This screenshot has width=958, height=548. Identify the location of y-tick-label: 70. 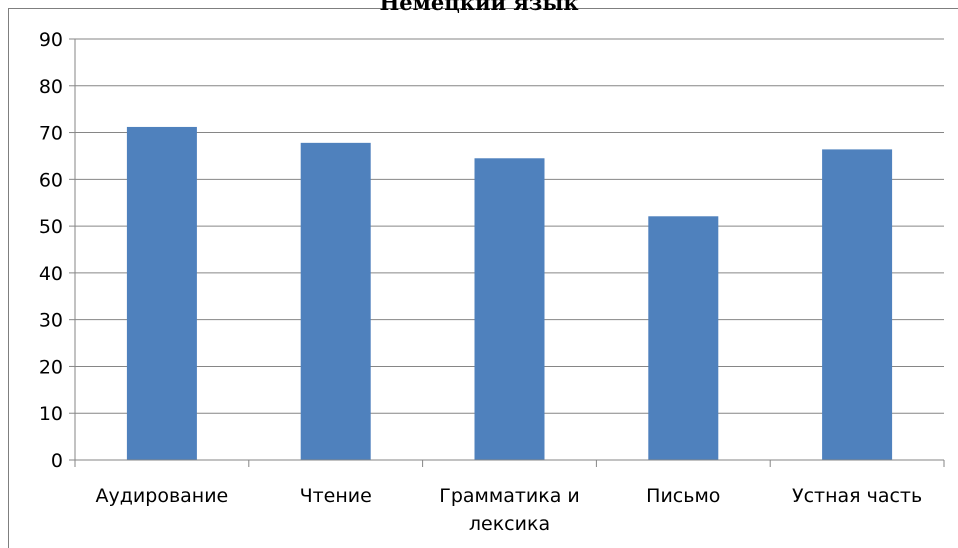
(51, 134).